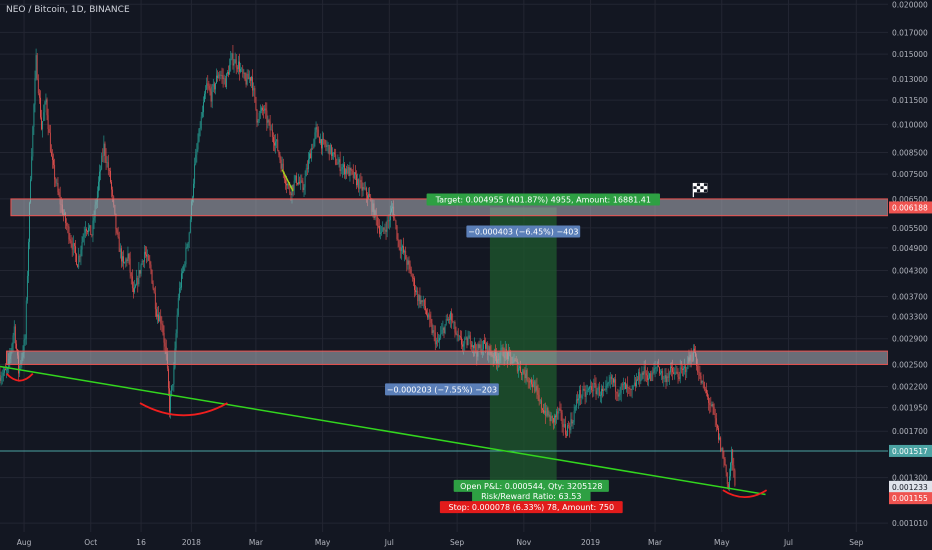 The image size is (932, 550). I want to click on price-tick-label: 0.001950, so click(910, 407).